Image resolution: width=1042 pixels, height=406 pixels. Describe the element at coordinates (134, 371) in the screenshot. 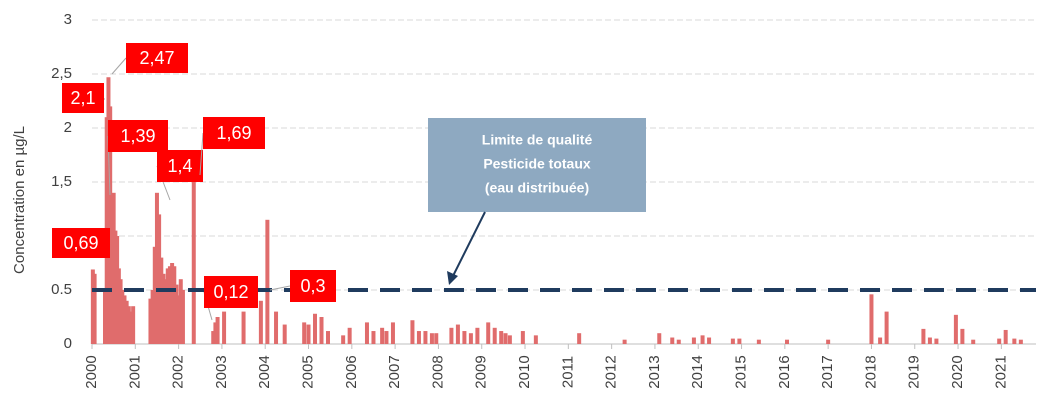

I see `x-tick-label: 2001` at that location.